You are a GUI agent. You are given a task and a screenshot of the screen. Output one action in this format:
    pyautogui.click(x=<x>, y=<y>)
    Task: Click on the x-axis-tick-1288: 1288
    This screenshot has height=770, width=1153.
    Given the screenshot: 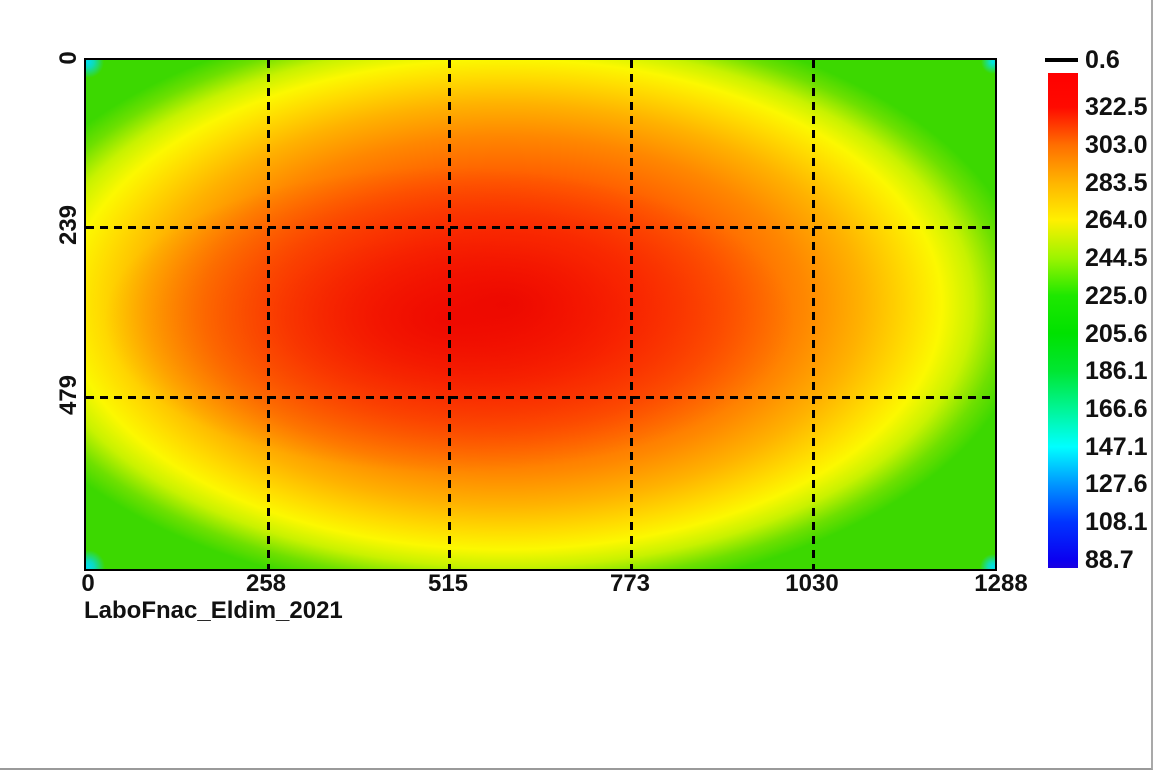 What is the action you would take?
    pyautogui.click(x=1001, y=583)
    